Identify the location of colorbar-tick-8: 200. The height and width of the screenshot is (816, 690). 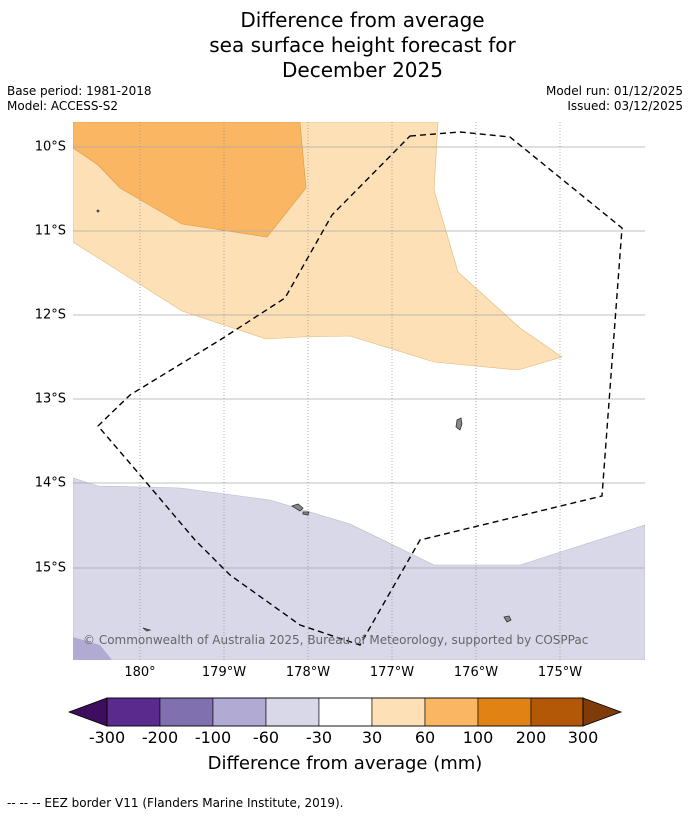
(531, 737).